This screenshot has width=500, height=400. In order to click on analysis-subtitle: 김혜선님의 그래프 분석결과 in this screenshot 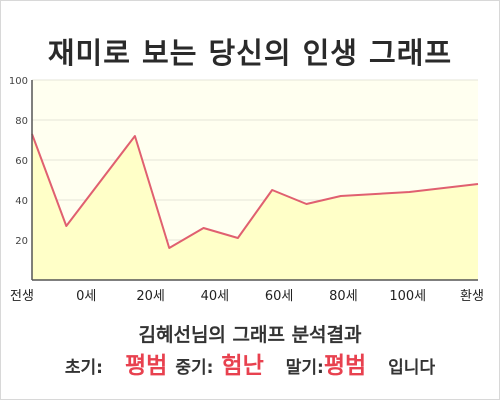, I will do `click(250, 335)`.